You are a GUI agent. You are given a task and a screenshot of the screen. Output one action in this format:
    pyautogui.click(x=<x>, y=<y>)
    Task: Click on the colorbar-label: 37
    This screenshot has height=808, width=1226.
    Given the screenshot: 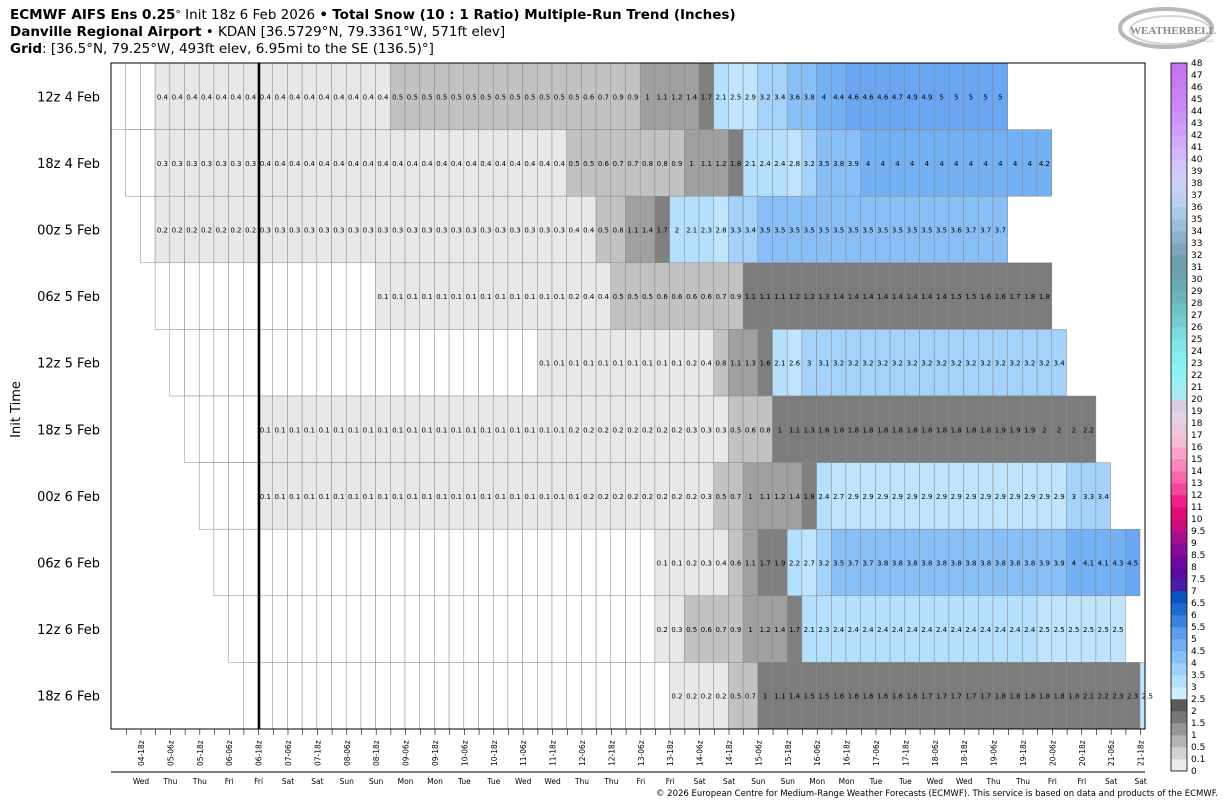 What is the action you would take?
    pyautogui.click(x=1196, y=196)
    